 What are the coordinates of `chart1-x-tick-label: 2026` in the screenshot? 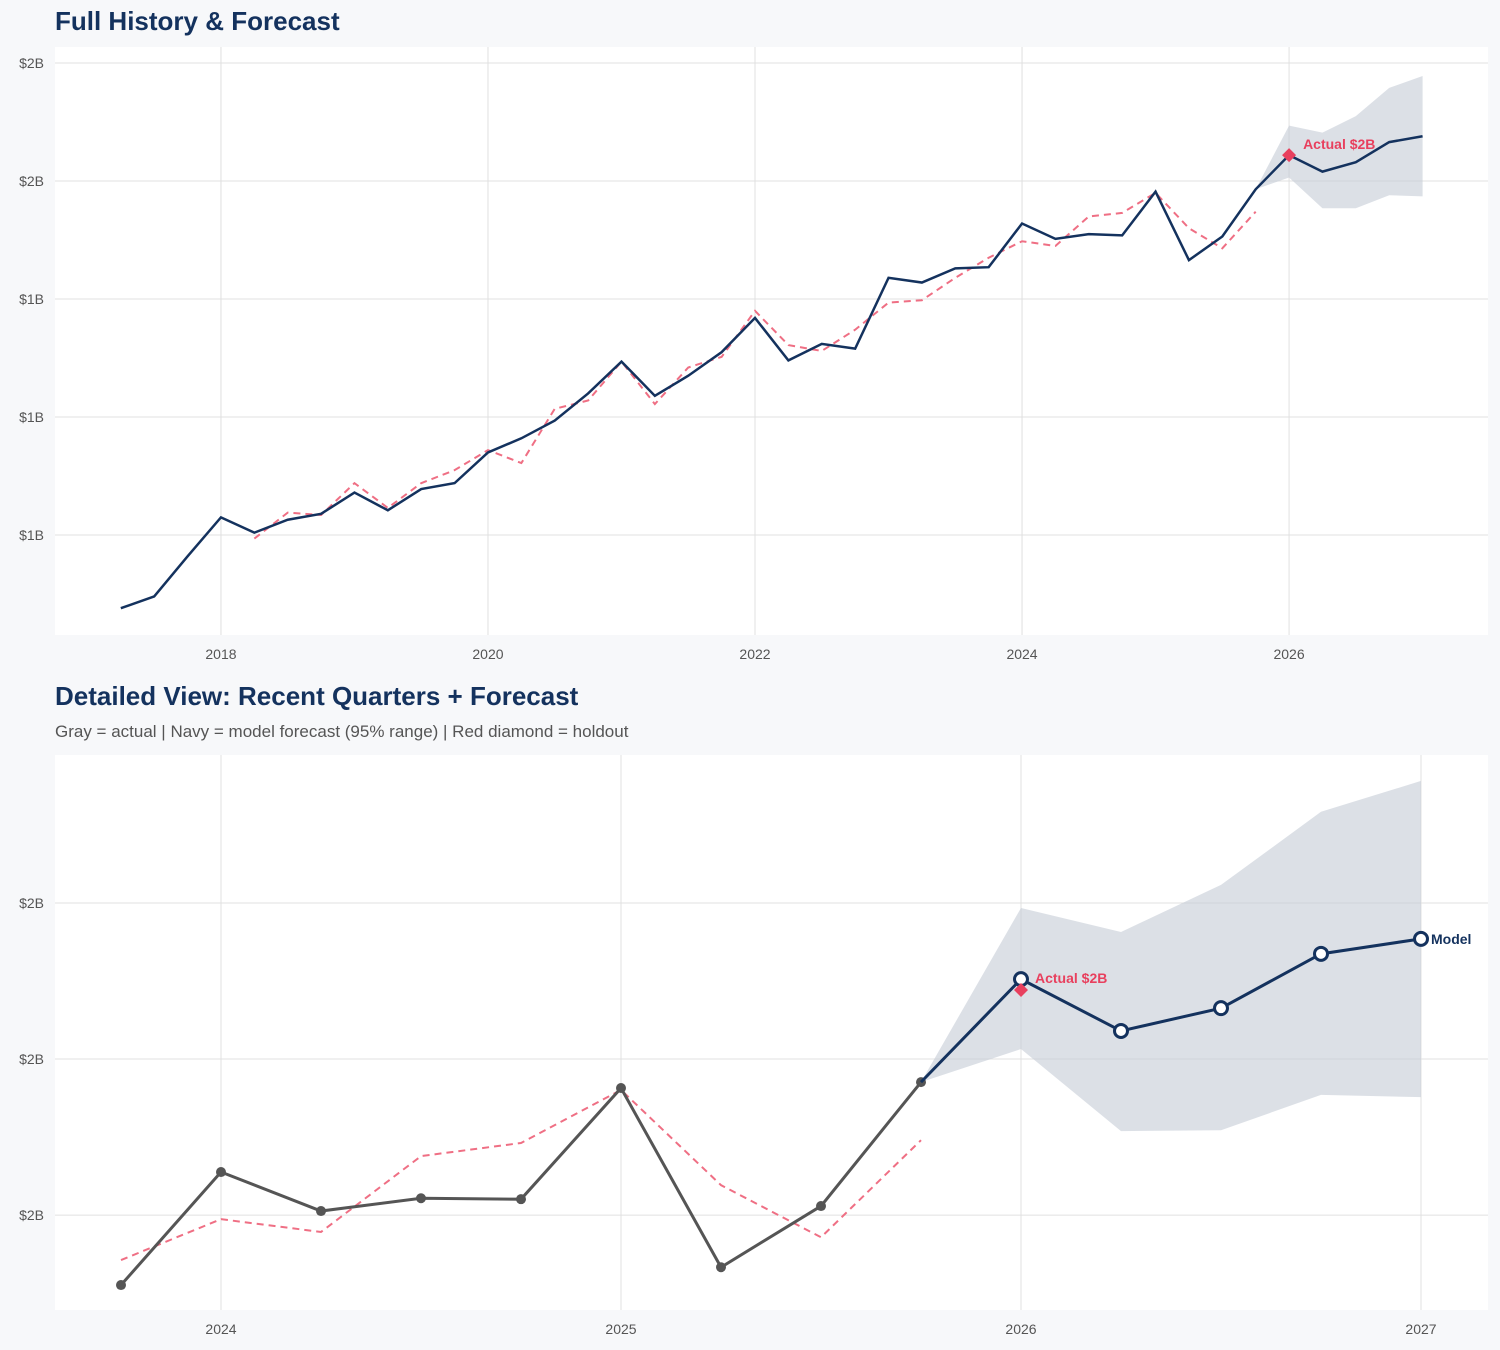 It's located at (1020, 1329).